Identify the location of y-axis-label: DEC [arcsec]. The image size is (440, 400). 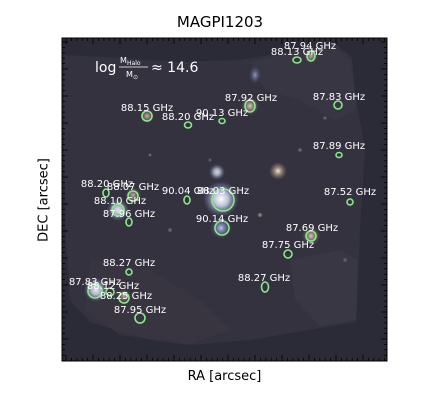
(44, 200).